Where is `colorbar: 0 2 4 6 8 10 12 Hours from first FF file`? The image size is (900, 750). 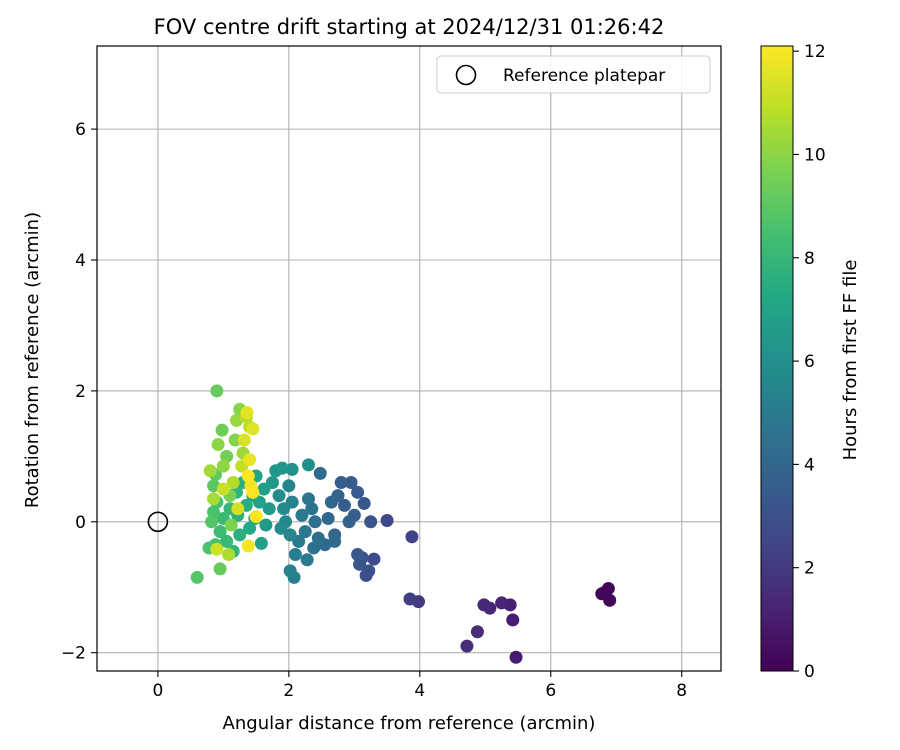
colorbar: 0 2 4 6 8 10 12 Hours from first FF file is located at coordinates (810, 362).